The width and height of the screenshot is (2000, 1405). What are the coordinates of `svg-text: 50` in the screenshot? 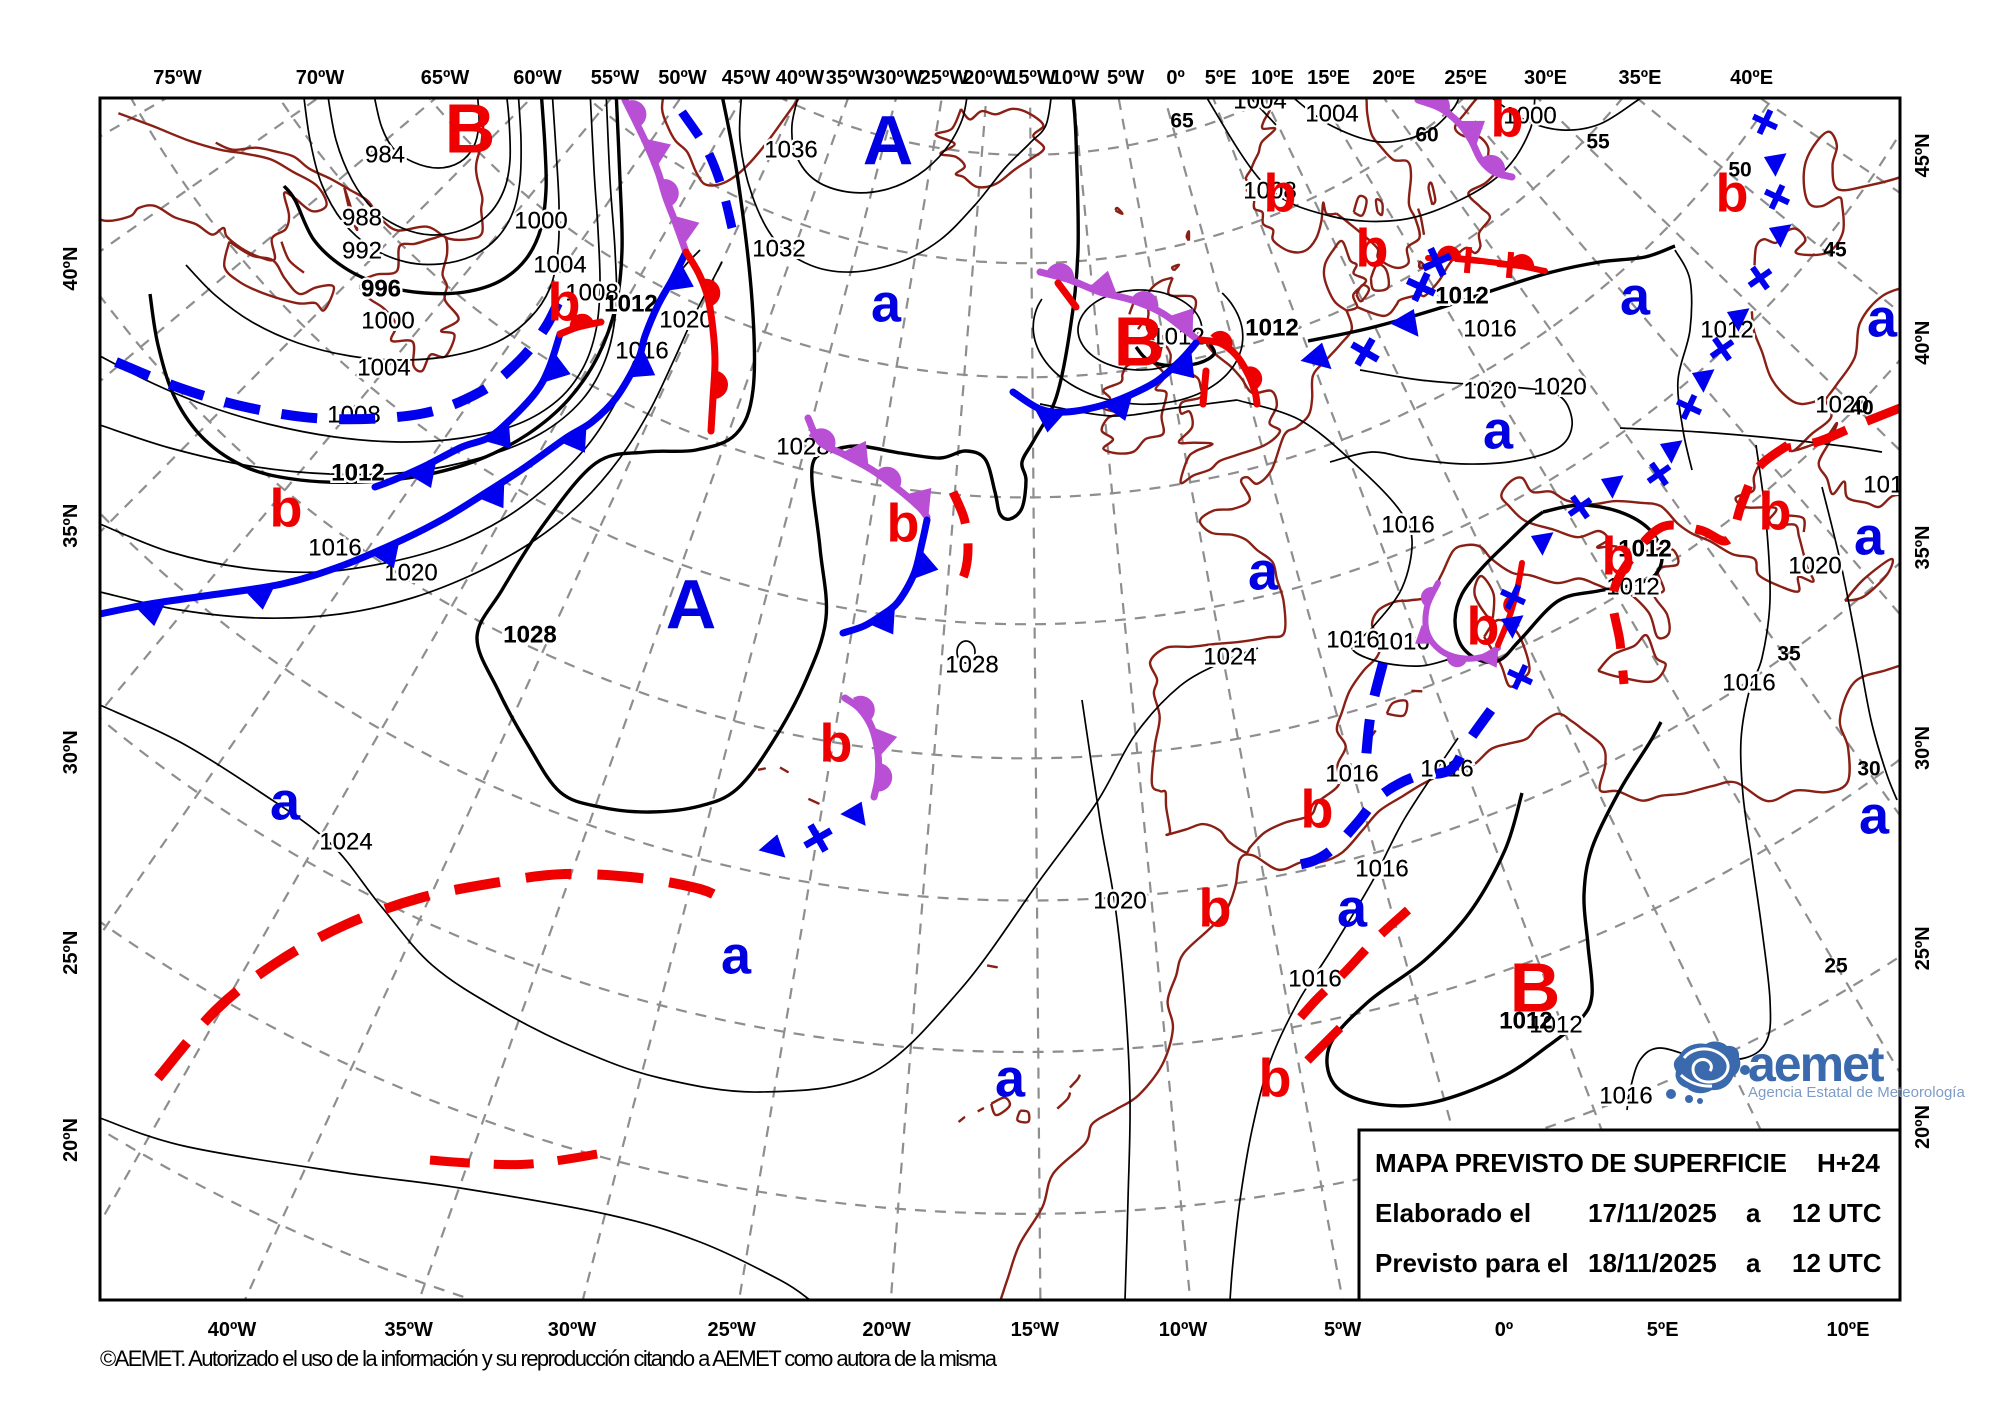 It's located at (1739, 170).